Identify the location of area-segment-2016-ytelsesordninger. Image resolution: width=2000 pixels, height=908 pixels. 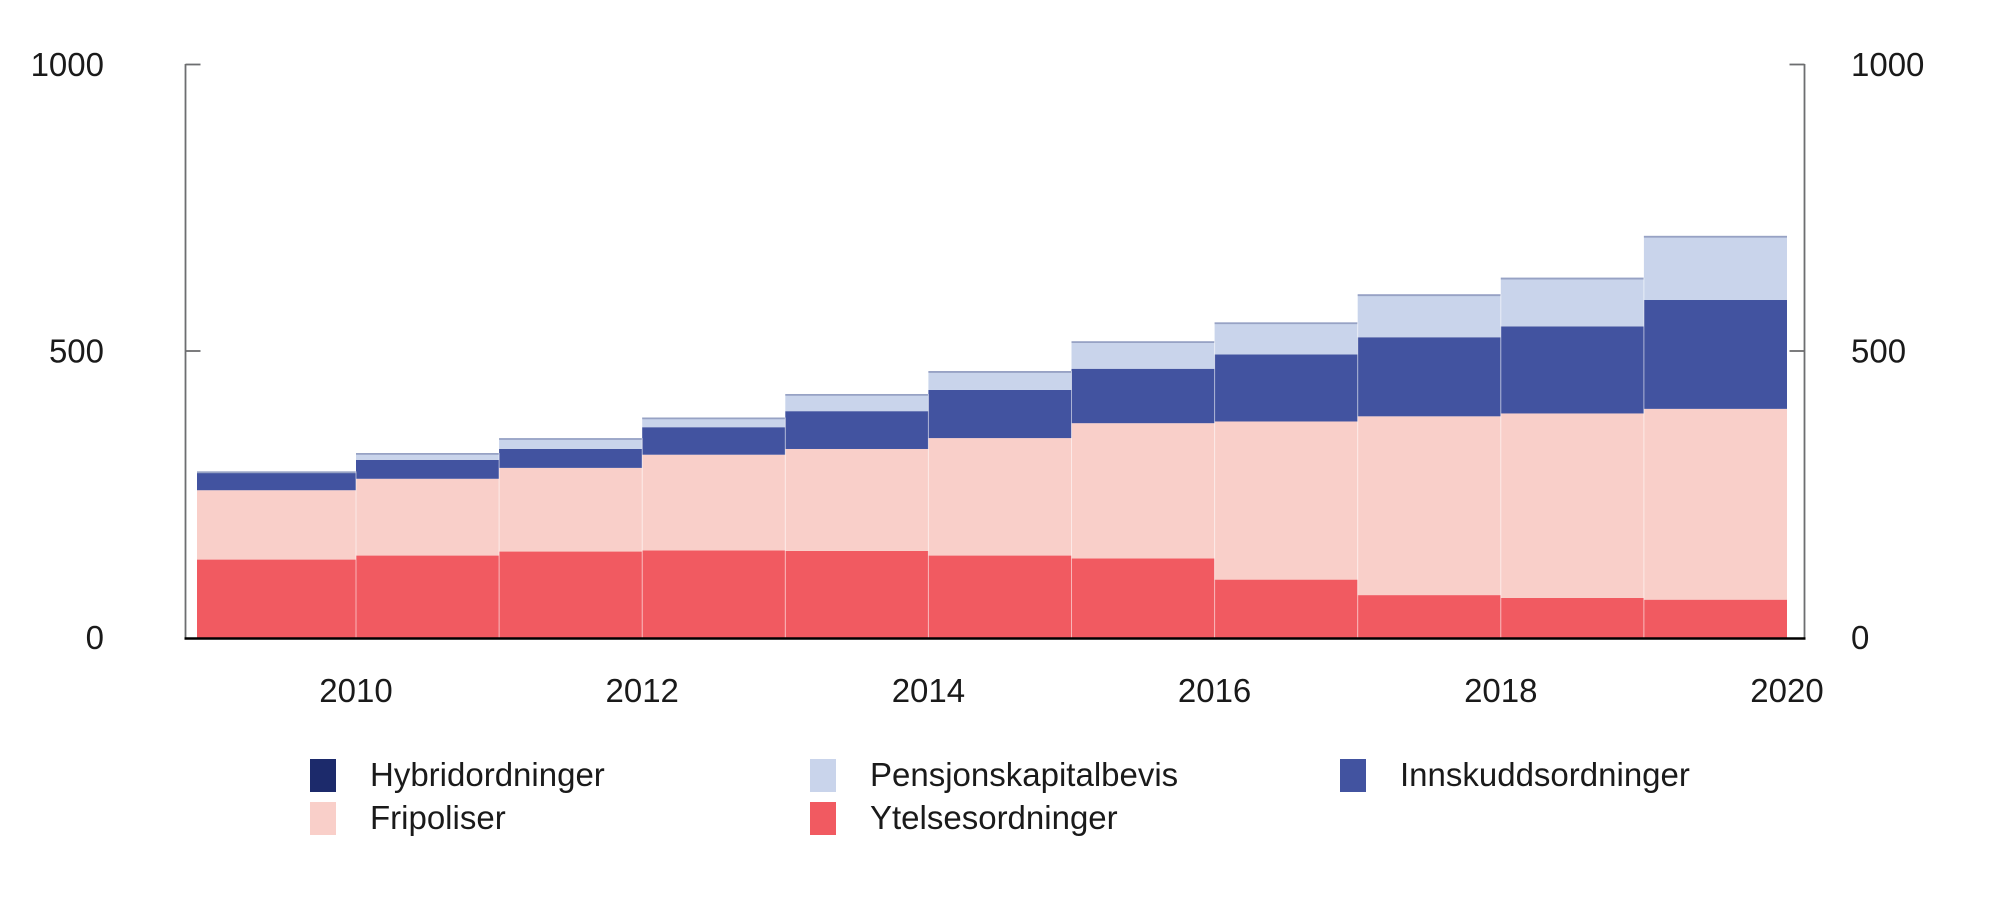
(1143, 598).